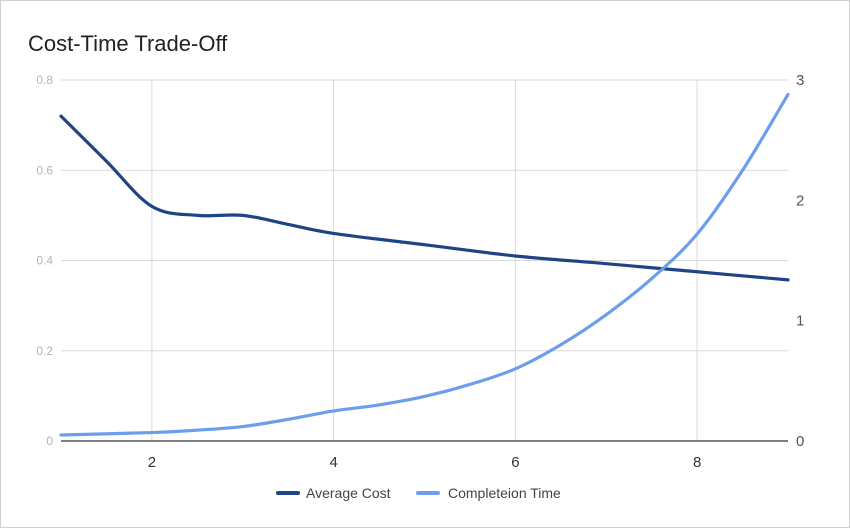  What do you see at coordinates (515, 462) in the screenshot?
I see `x-tick-label: 6` at bounding box center [515, 462].